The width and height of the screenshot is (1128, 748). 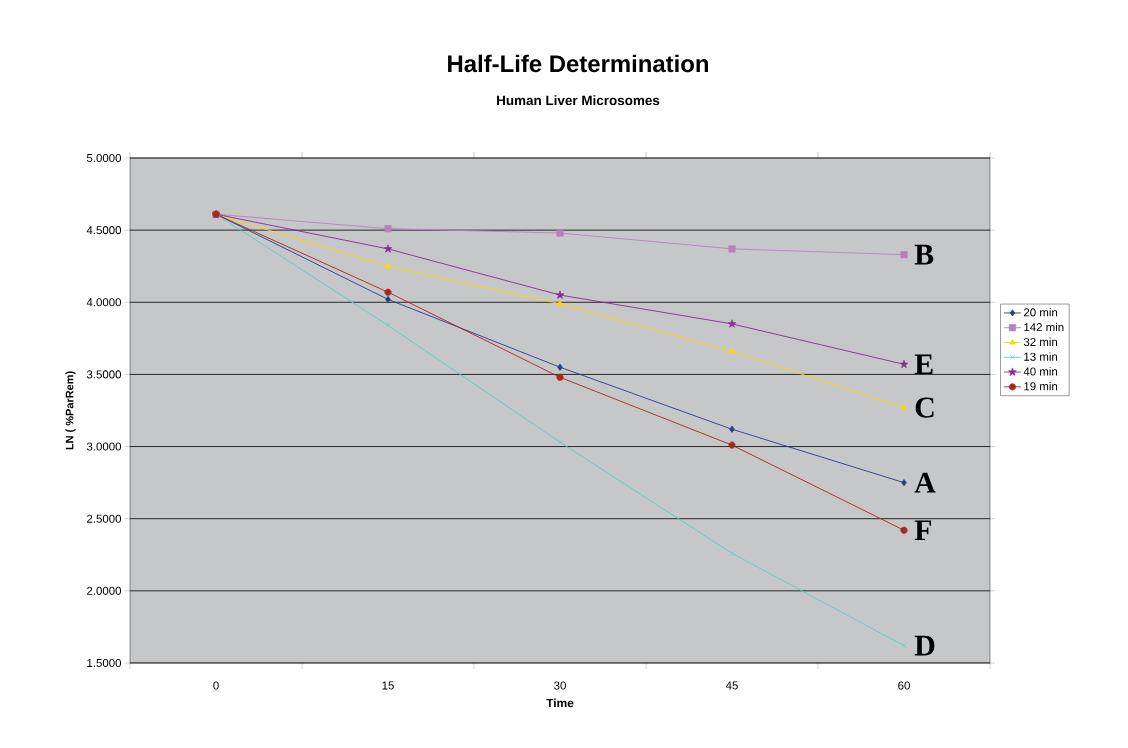 I want to click on legend-label: 40 min, so click(x=1040, y=371).